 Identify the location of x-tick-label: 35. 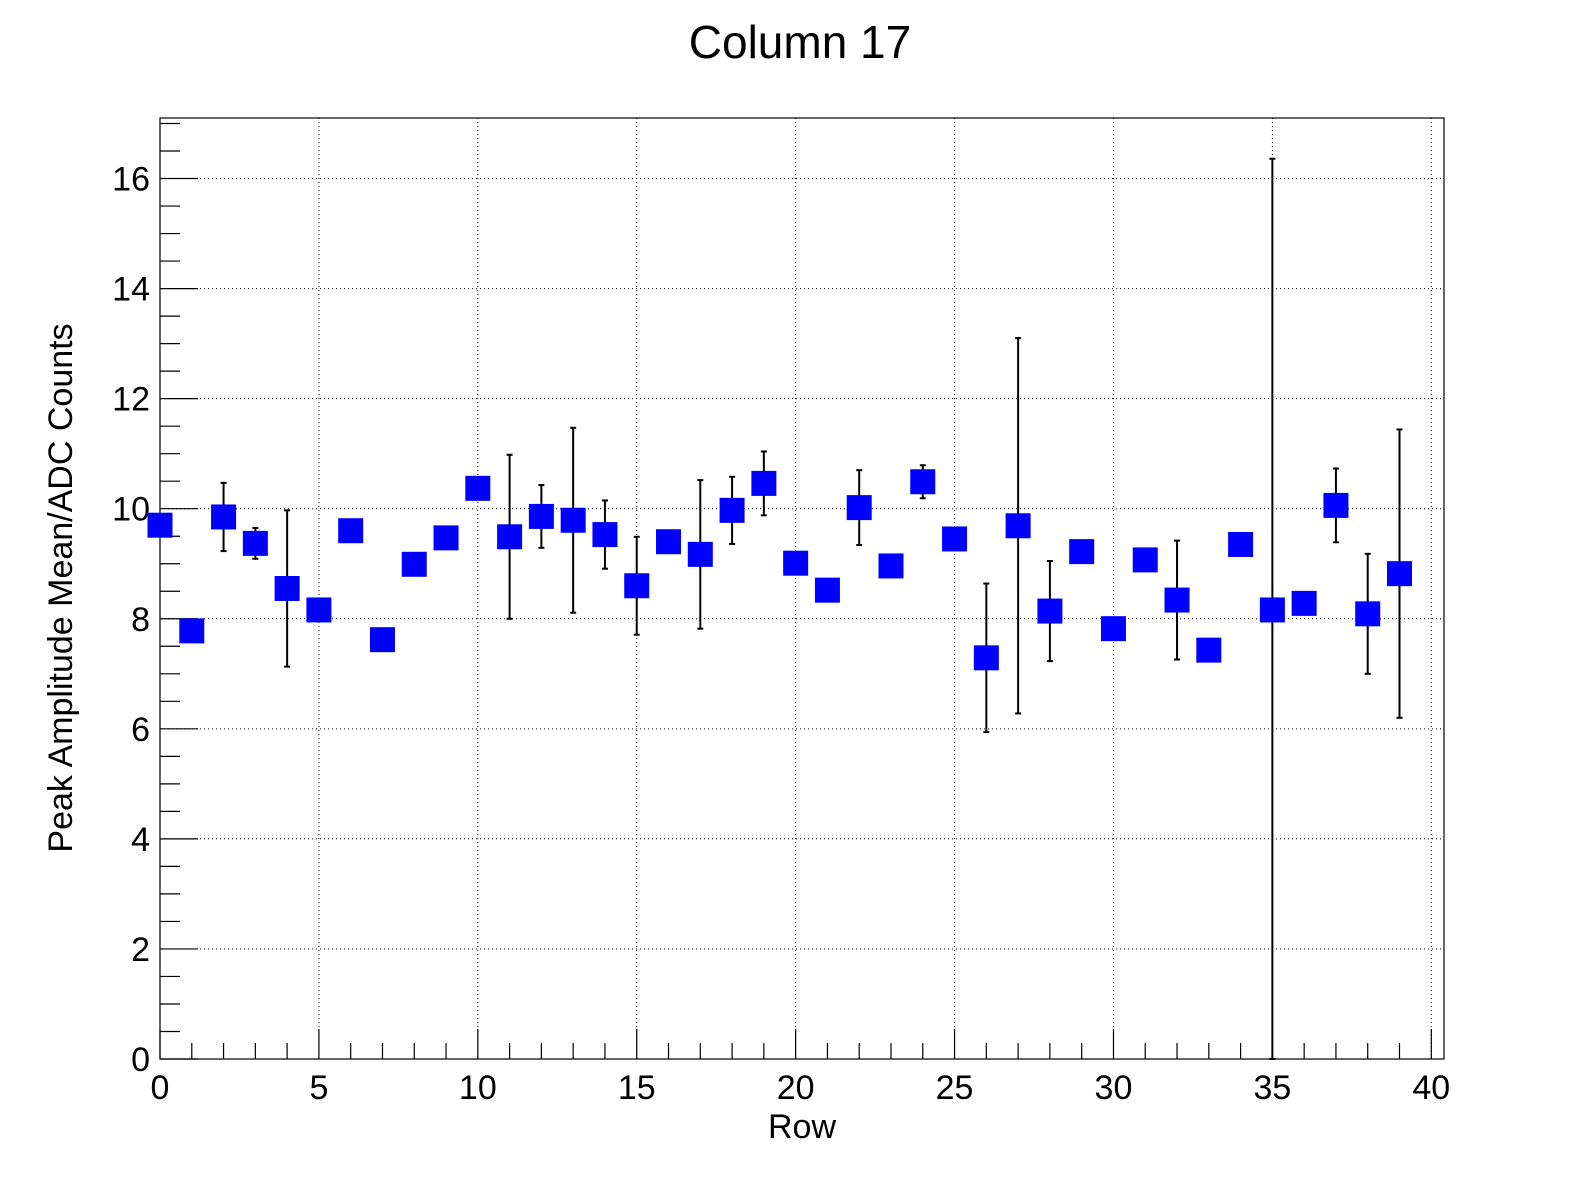
(1272, 1088).